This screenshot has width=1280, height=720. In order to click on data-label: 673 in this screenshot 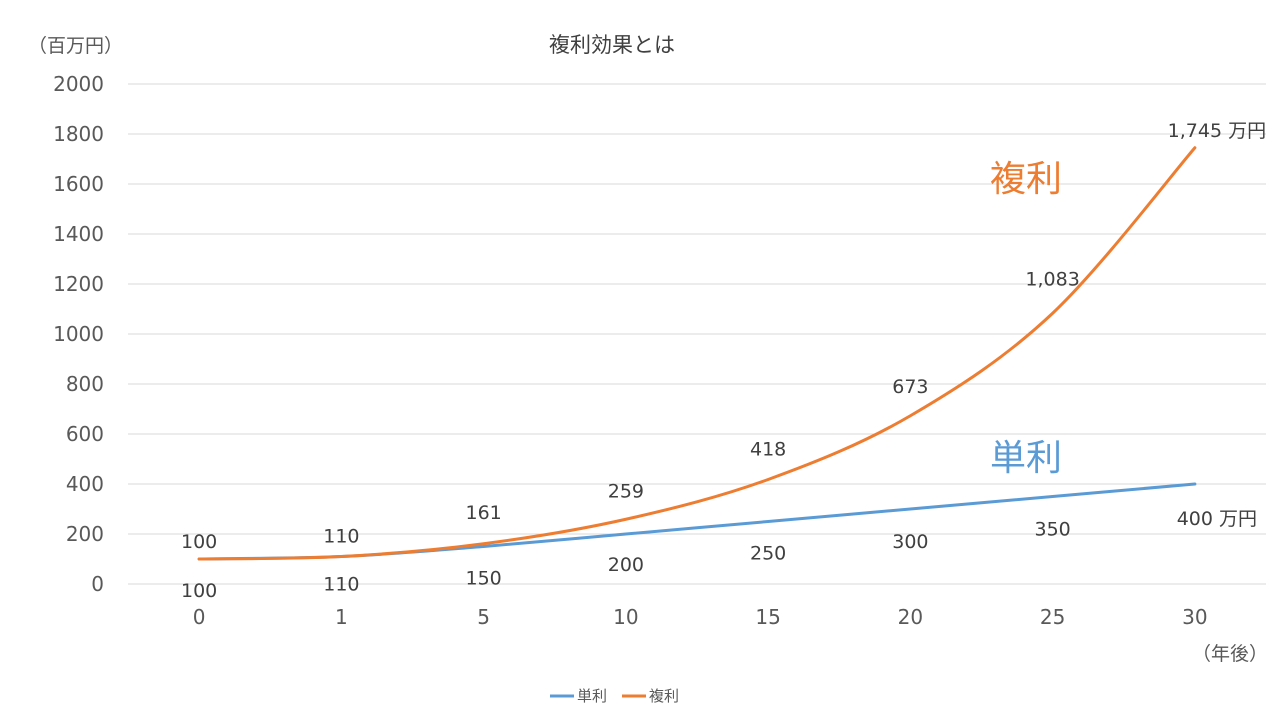, I will do `click(910, 387)`.